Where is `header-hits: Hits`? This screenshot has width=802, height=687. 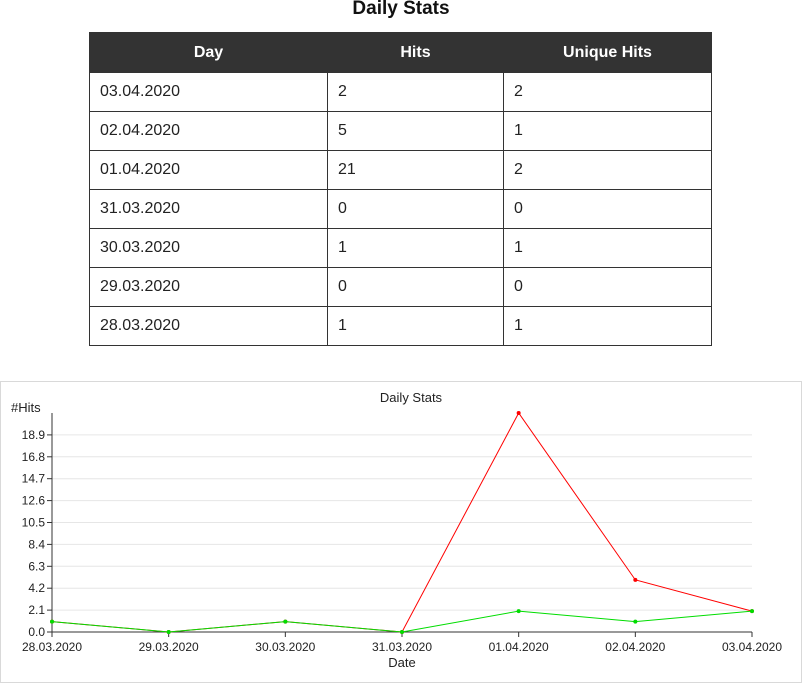 header-hits: Hits is located at coordinates (415, 52).